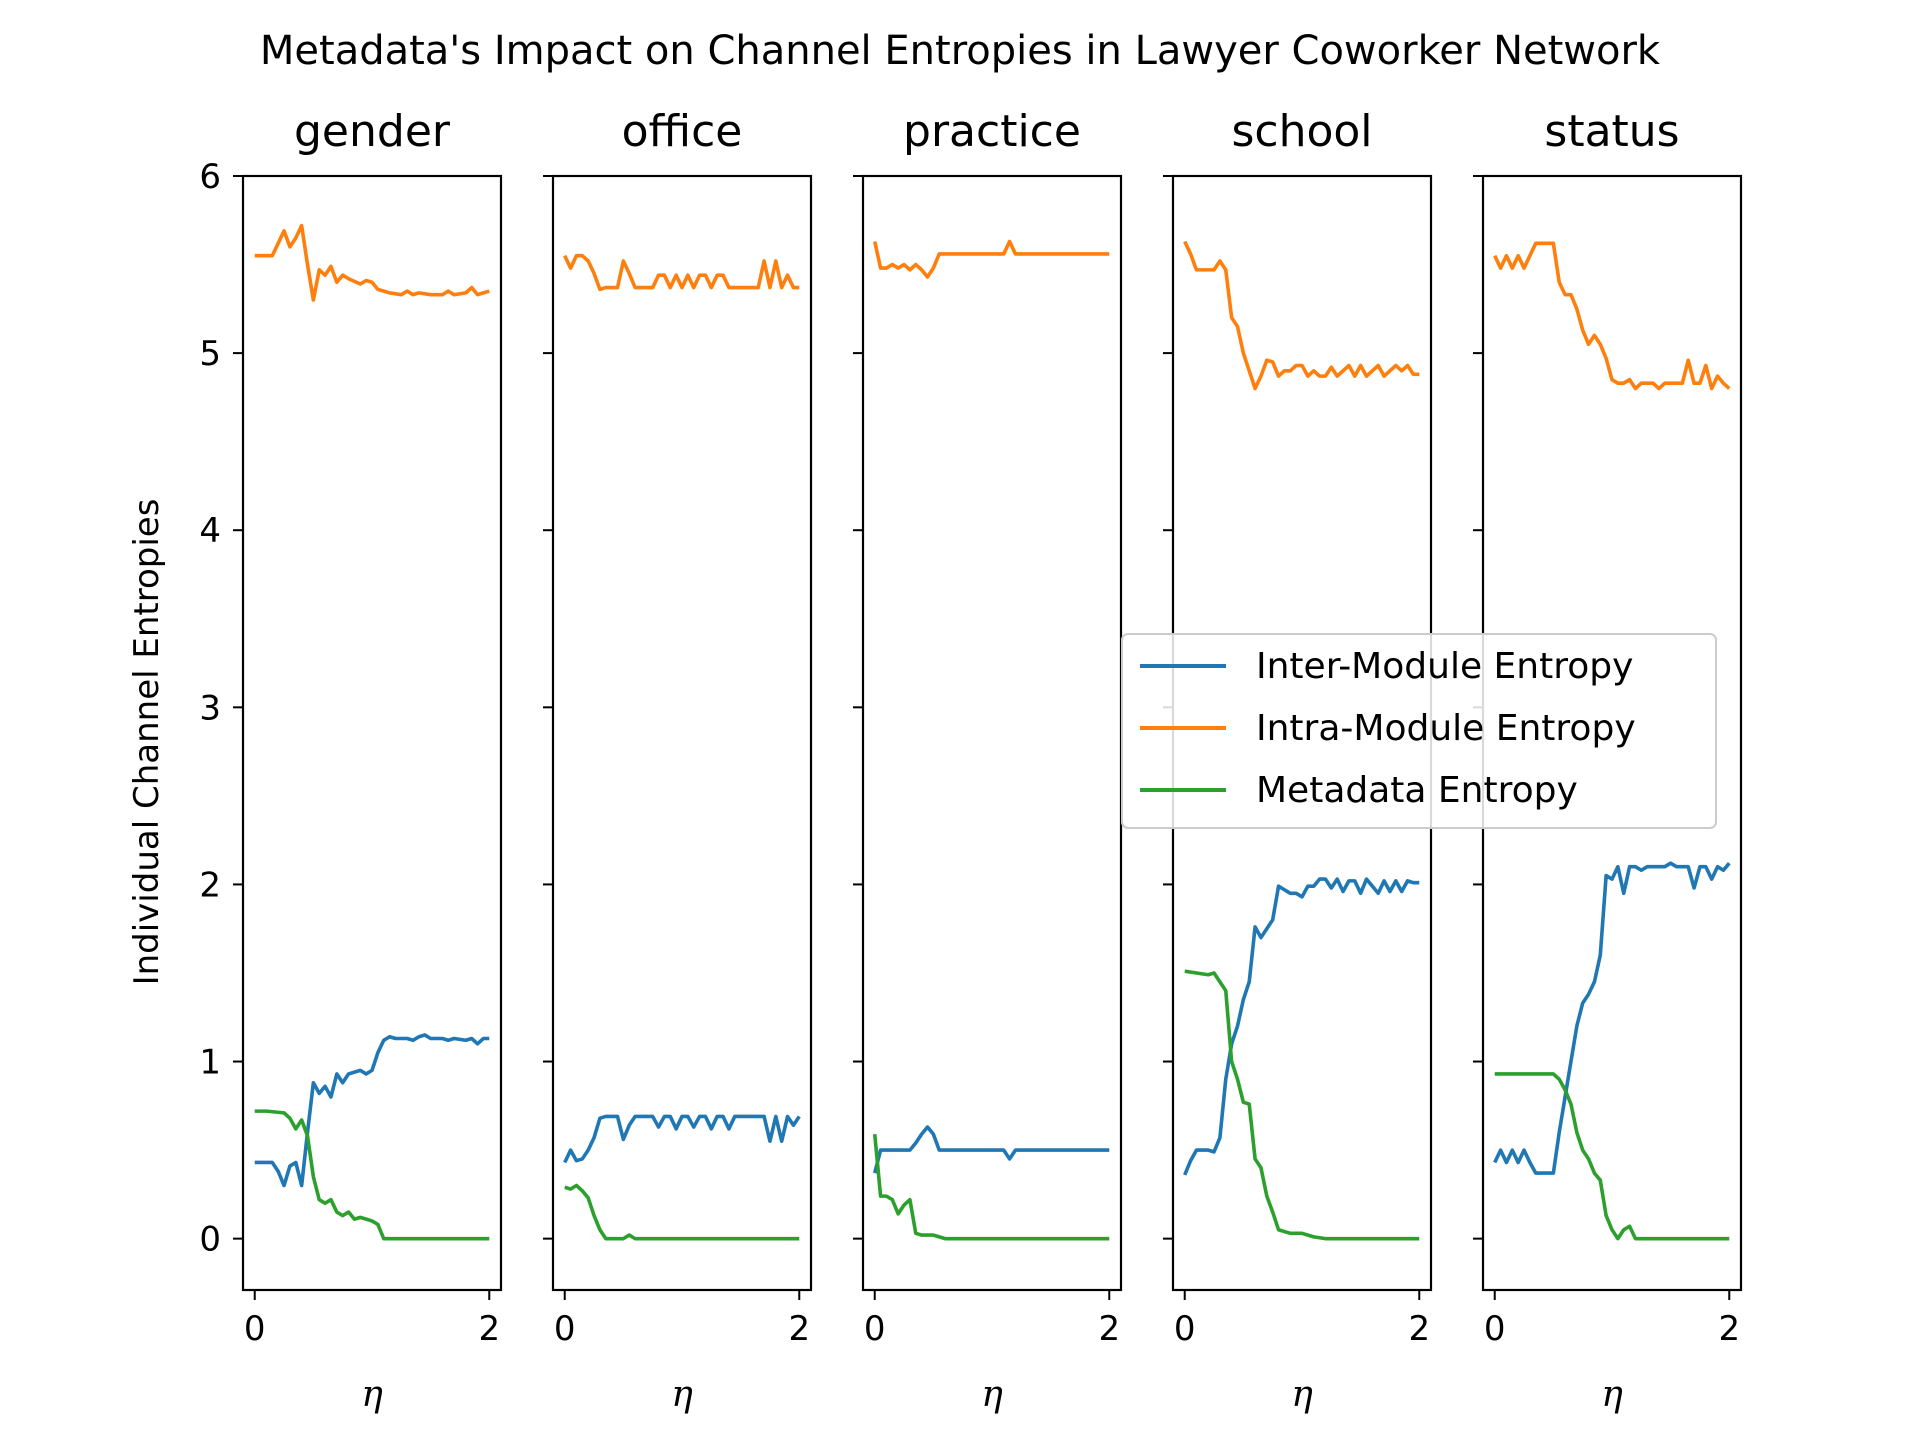 This screenshot has width=1920, height=1440. I want to click on y-tick-label: 2, so click(210, 885).